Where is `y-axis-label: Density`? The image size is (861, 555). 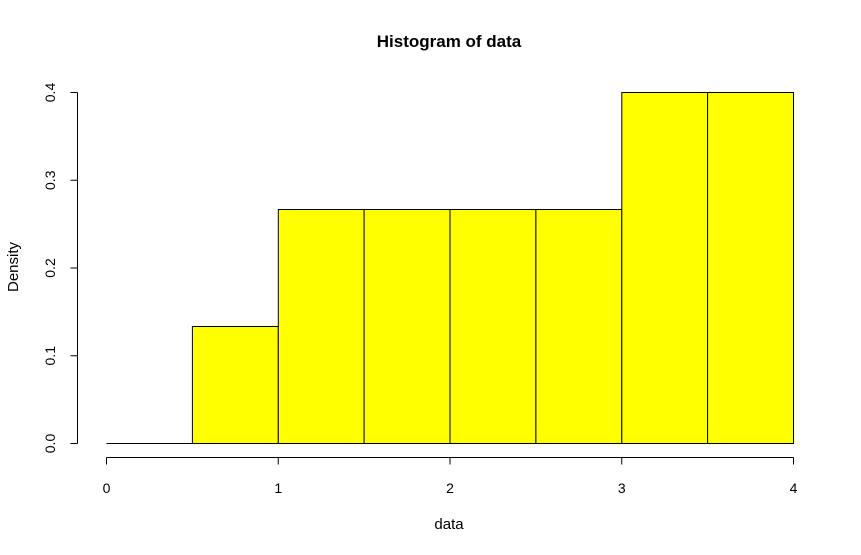
y-axis-label: Density is located at coordinates (13, 266).